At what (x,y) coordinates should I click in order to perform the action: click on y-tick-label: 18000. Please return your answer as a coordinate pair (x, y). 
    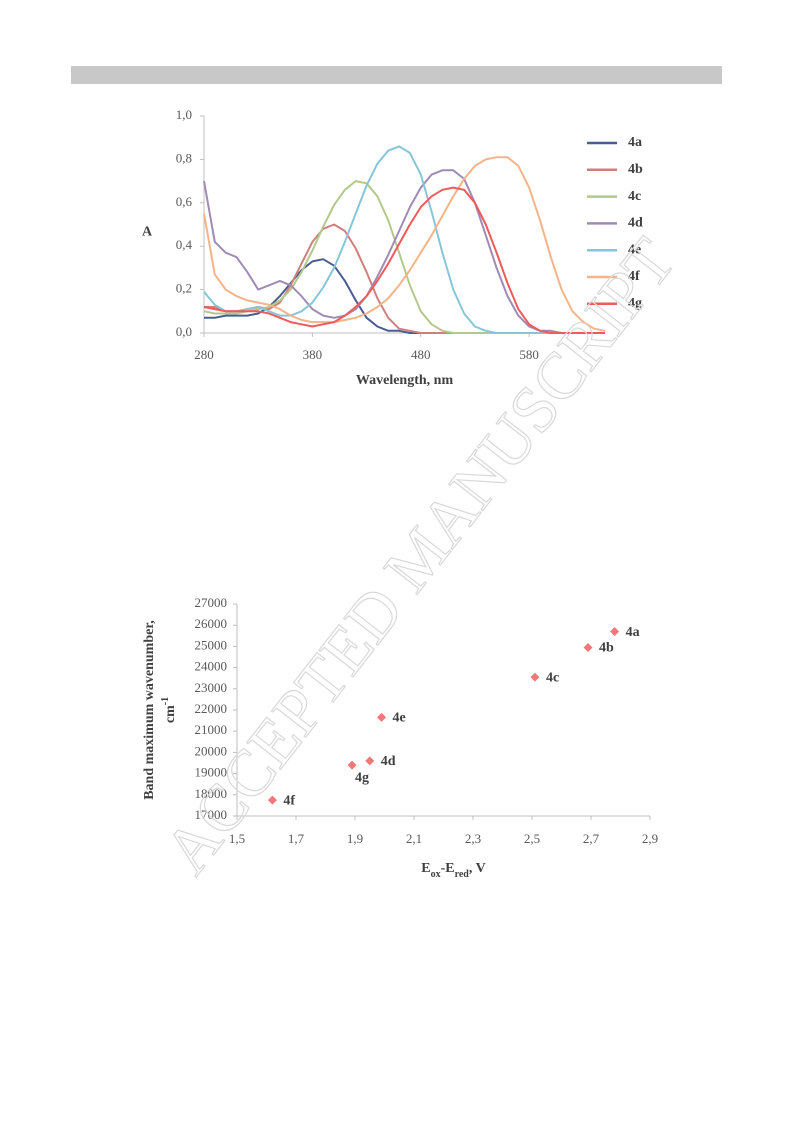
    Looking at the image, I should click on (211, 793).